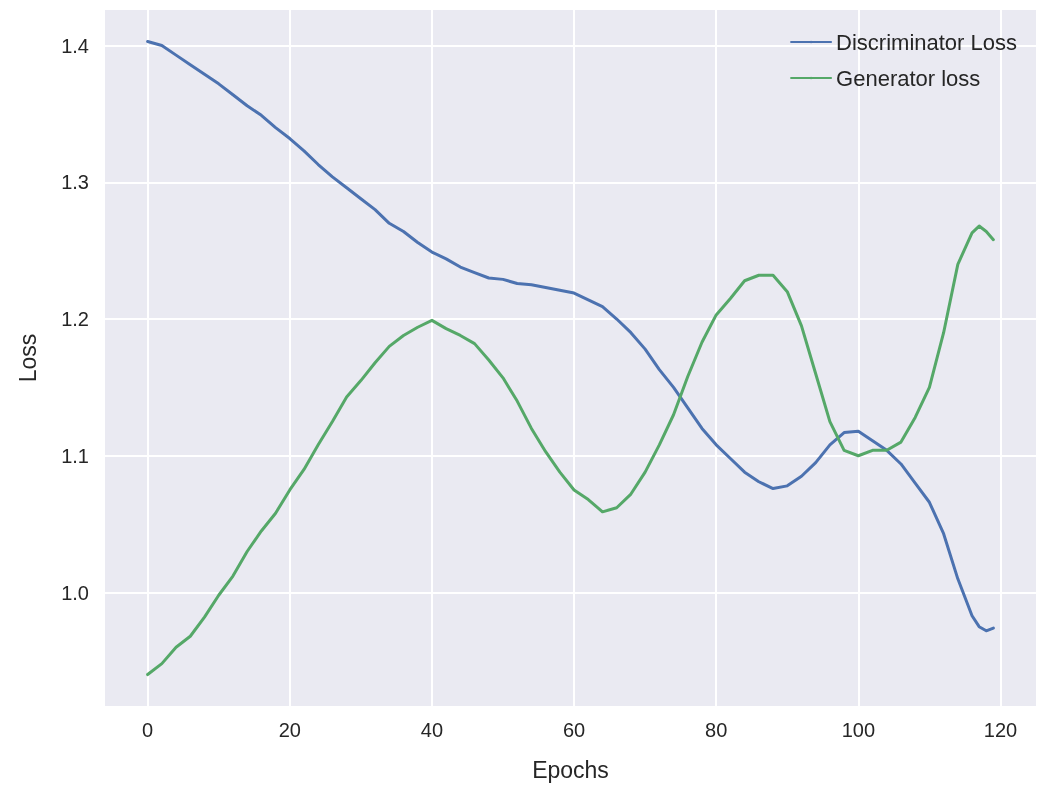 This screenshot has height=804, width=1050. I want to click on y-axis-title: Loss, so click(27, 358).